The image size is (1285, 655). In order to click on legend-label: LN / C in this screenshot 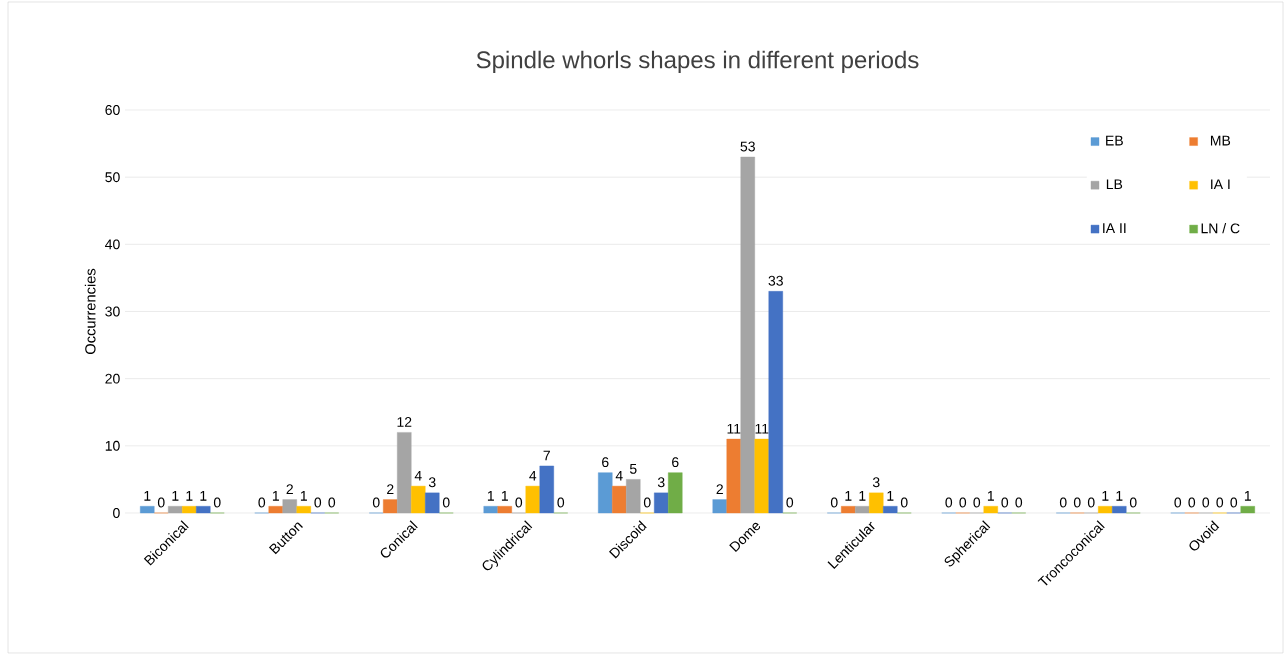, I will do `click(1220, 228)`.